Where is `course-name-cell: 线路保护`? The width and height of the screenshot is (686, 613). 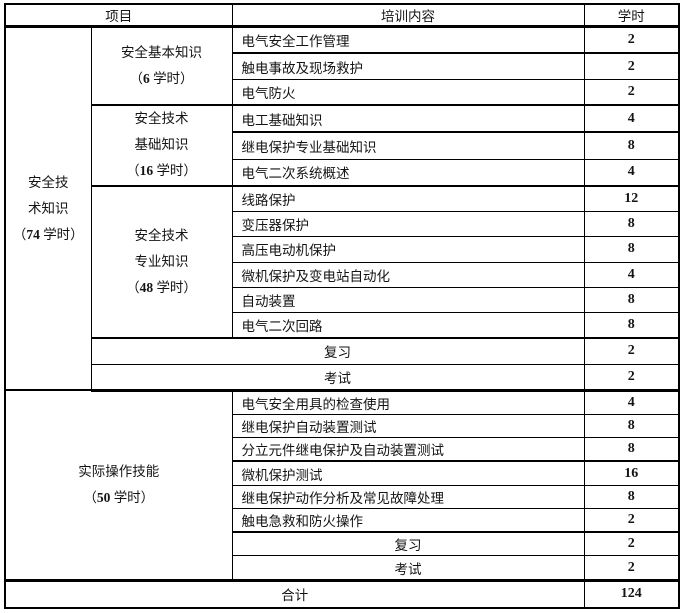 course-name-cell: 线路保护 is located at coordinates (408, 199).